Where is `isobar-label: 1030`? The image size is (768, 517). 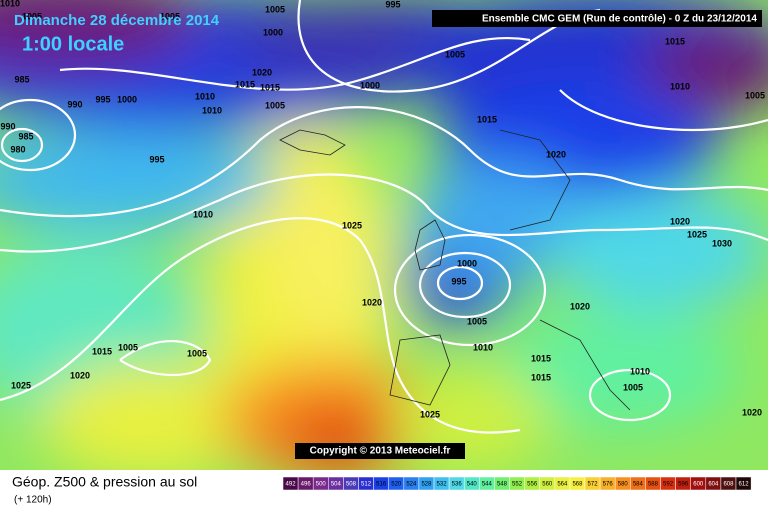 isobar-label: 1030 is located at coordinates (722, 243).